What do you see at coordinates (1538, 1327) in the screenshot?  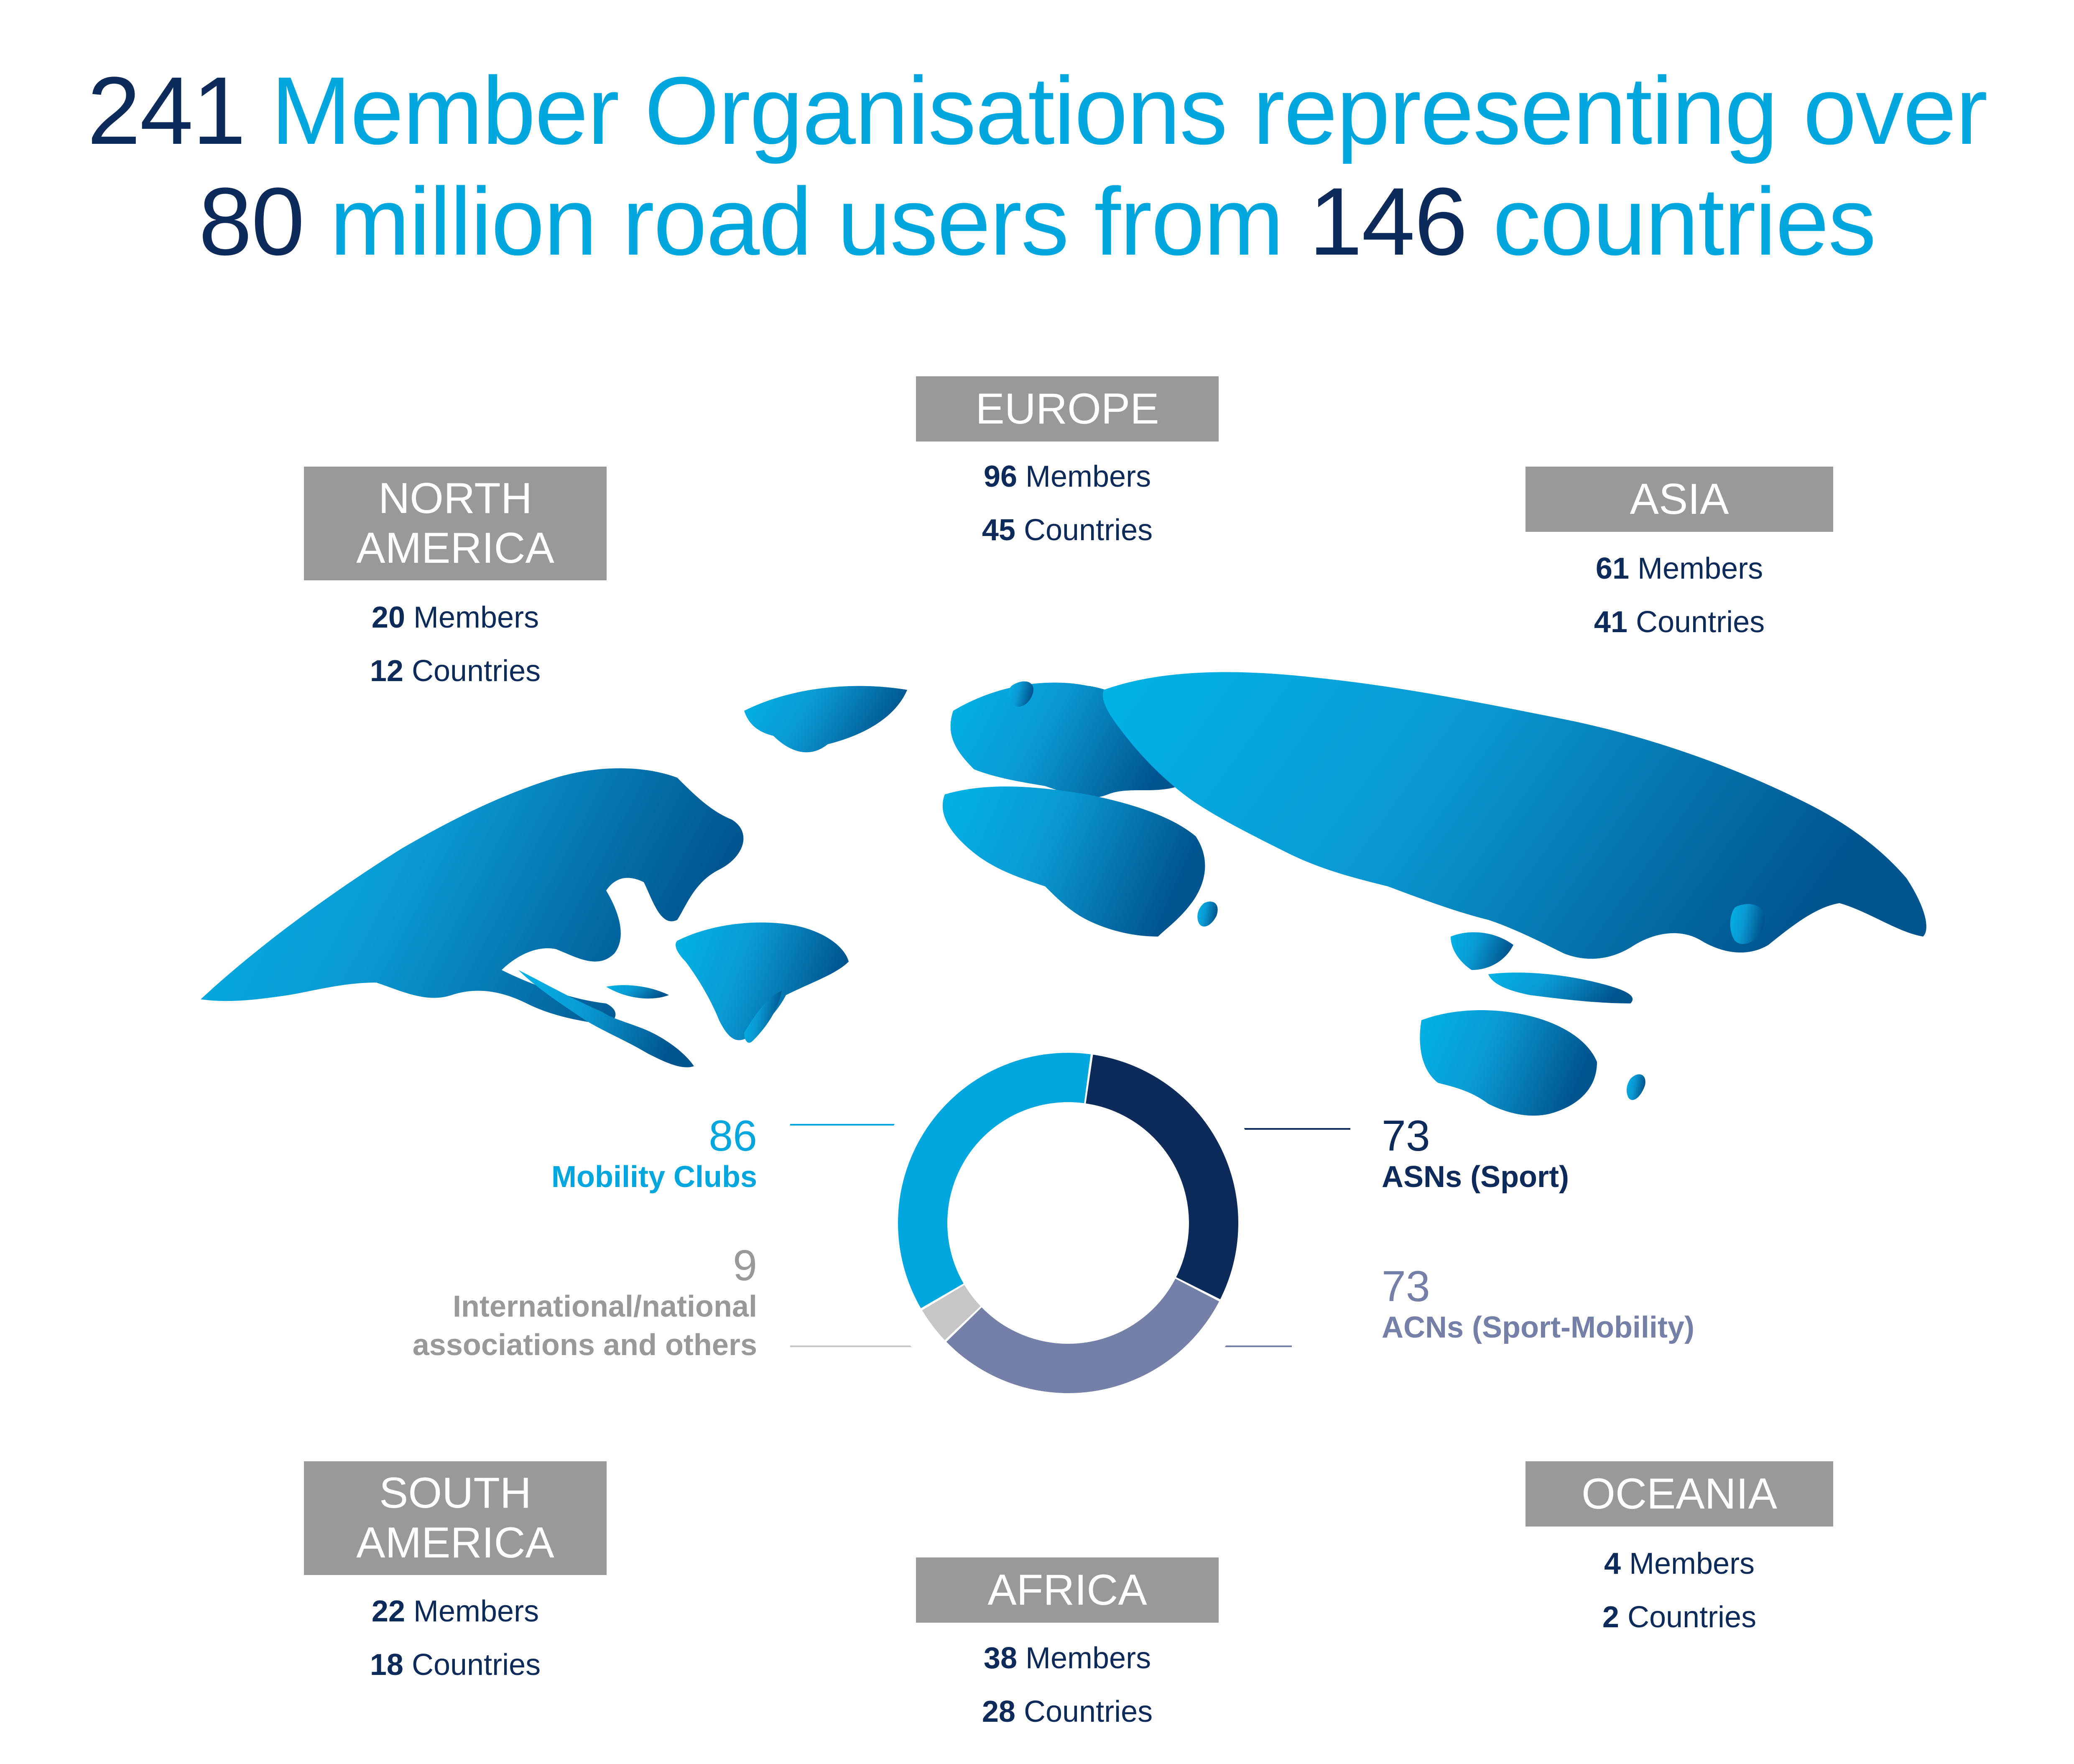 I see `acns-label: ACNs (Sport-Mobility)` at bounding box center [1538, 1327].